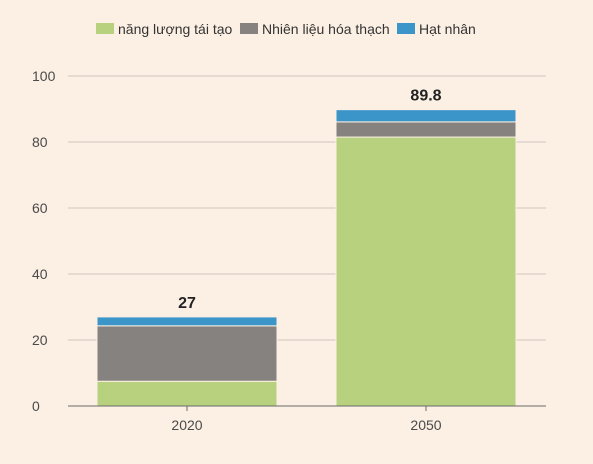 The image size is (593, 464). I want to click on y-tick-label-0: 0, so click(36, 406).